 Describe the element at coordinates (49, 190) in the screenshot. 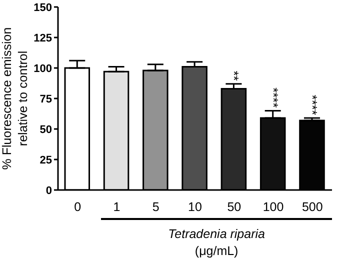

I see `y-tick-label: 0` at that location.